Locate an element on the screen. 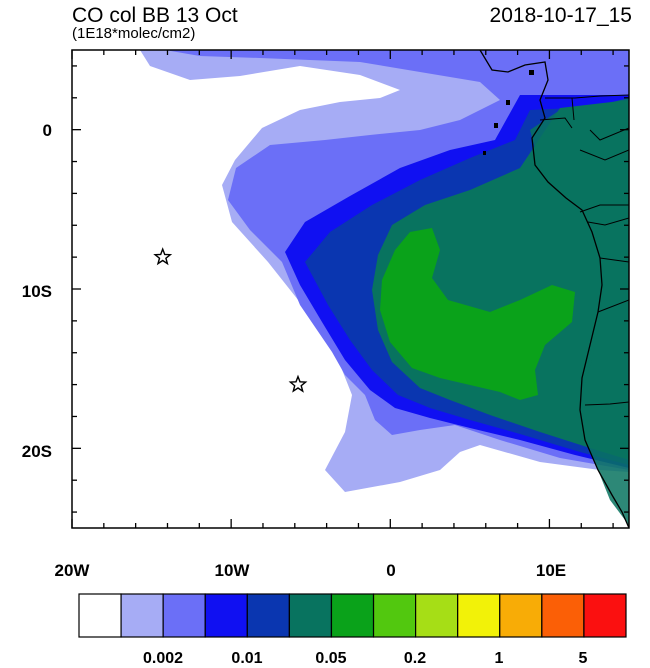 The height and width of the screenshot is (668, 650). x-tick-label-20w: 20W is located at coordinates (72, 570).